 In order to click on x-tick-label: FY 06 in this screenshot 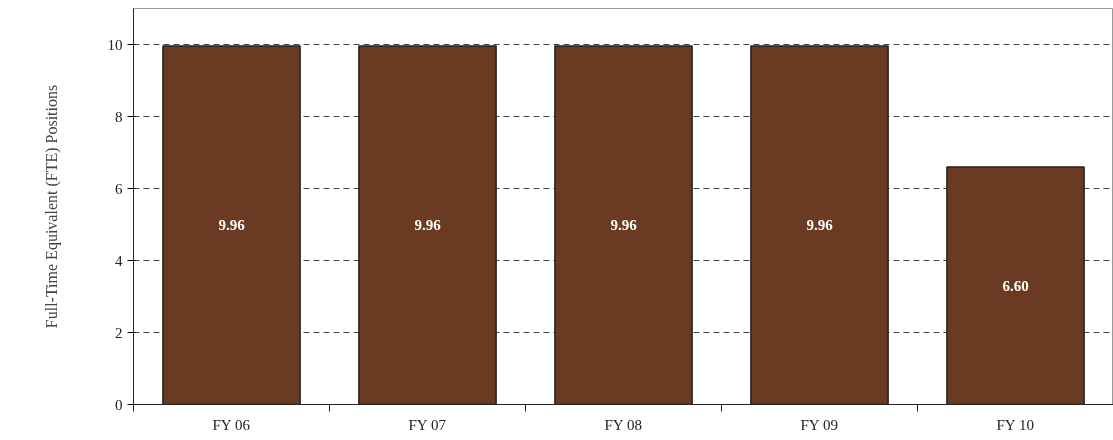, I will do `click(231, 424)`.